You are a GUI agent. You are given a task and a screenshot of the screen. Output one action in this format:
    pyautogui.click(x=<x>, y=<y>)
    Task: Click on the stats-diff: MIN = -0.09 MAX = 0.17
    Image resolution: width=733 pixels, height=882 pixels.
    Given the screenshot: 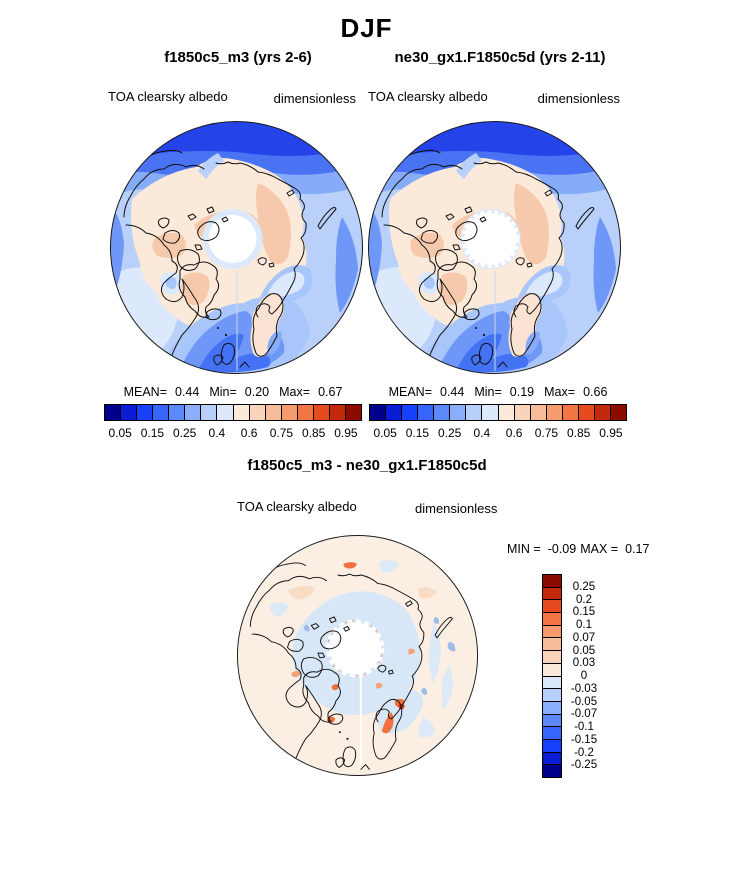 What is the action you would take?
    pyautogui.click(x=580, y=549)
    